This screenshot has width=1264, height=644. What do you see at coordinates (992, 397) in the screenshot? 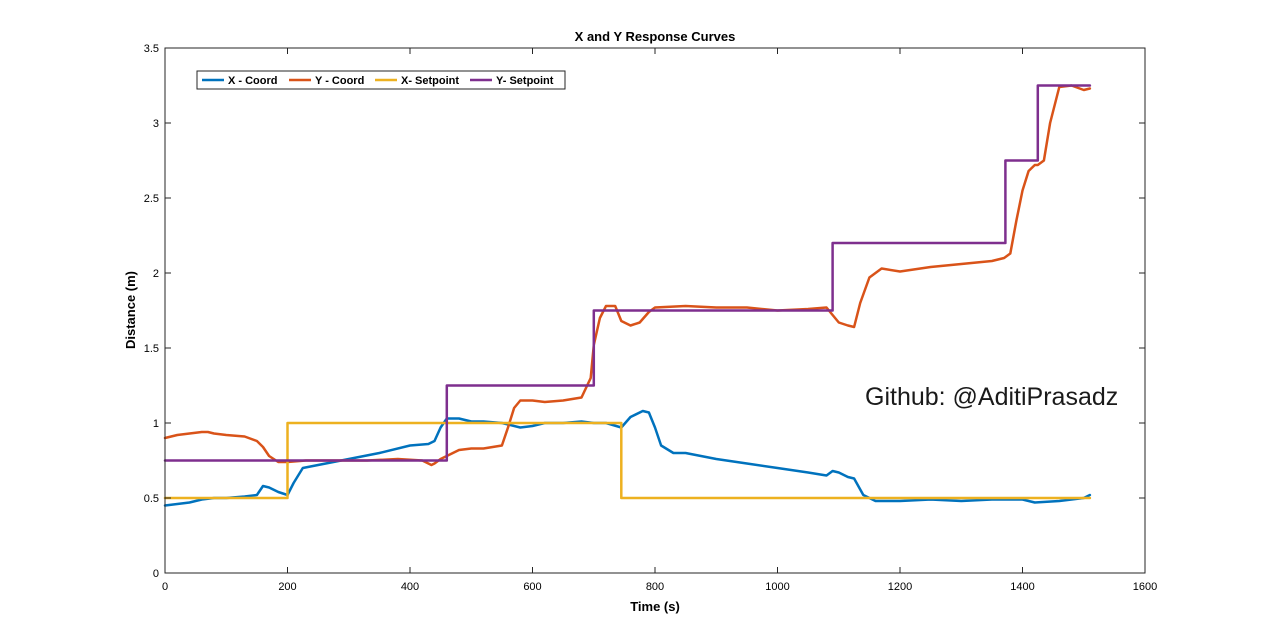
I see `watermark-text: Github: @AditiPrasadz` at bounding box center [992, 397].